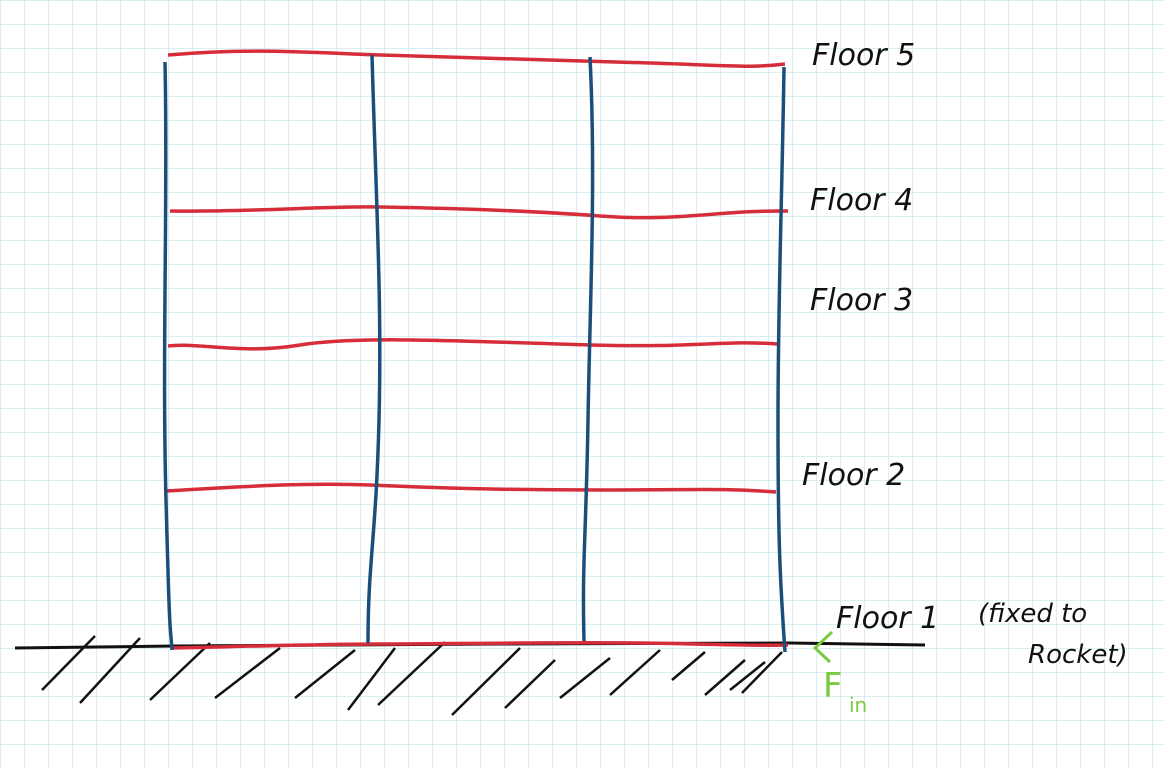 The image size is (1164, 768). I want to click on floor-5-line, so click(476, 58).